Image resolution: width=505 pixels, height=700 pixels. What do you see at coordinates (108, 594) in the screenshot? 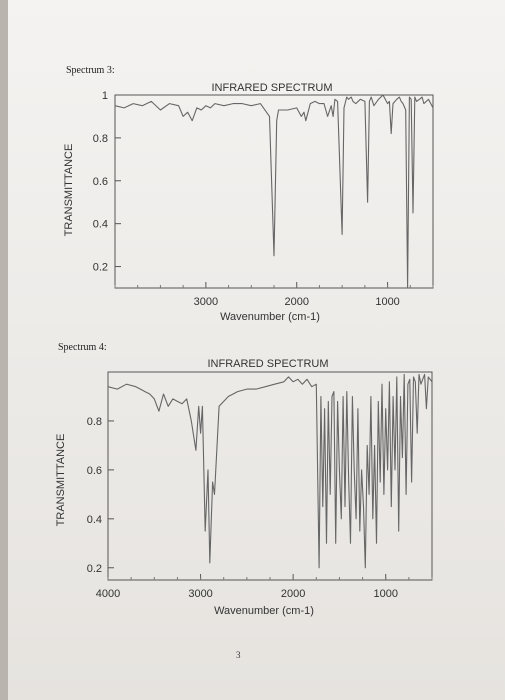
I see `x-tick-label: 4000` at bounding box center [108, 594].